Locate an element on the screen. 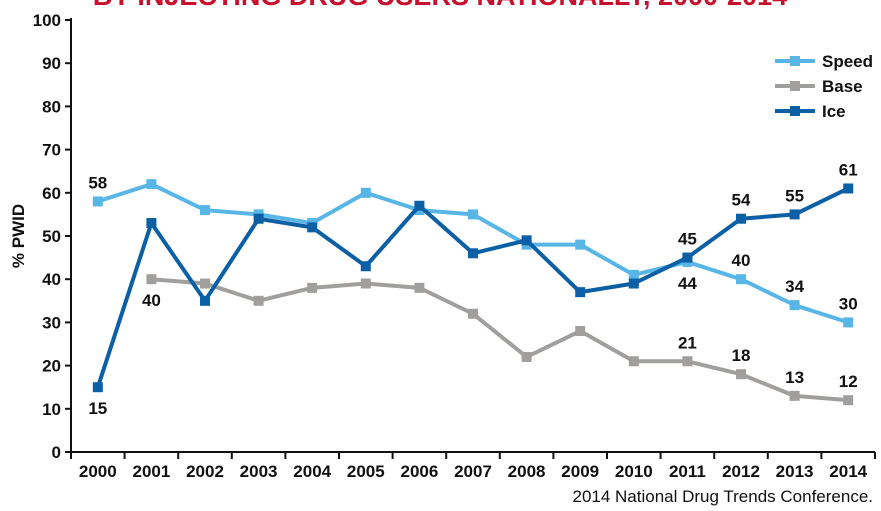 Image resolution: width=881 pixels, height=511 pixels. data-label: 15 is located at coordinates (97, 408).